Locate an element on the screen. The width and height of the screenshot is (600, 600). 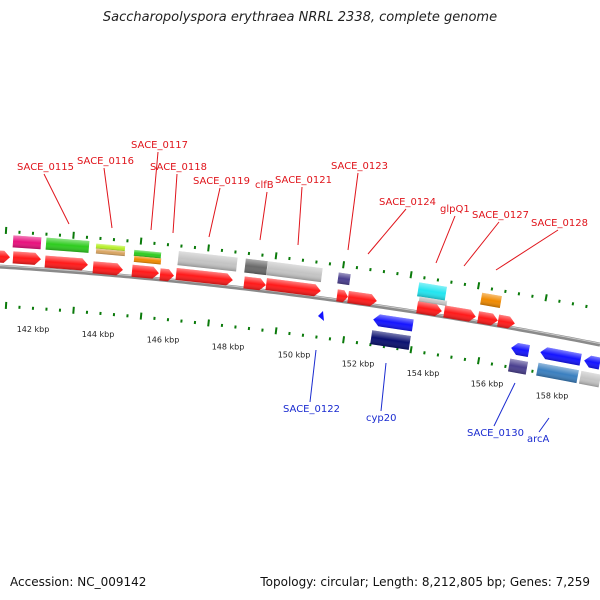
scale-label: 144 kbp is located at coordinates (98, 334).